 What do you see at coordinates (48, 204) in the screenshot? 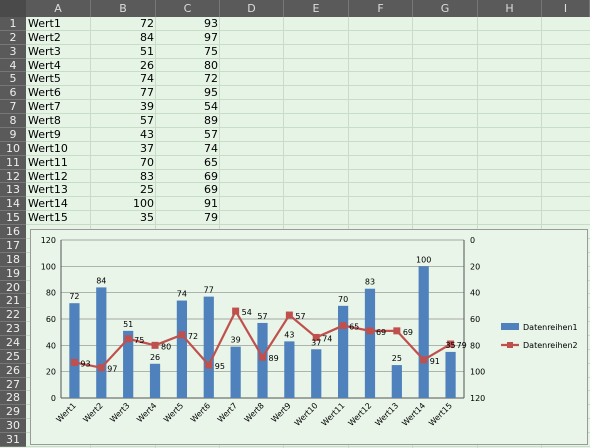
I see `cell-a14: Wert14` at bounding box center [48, 204].